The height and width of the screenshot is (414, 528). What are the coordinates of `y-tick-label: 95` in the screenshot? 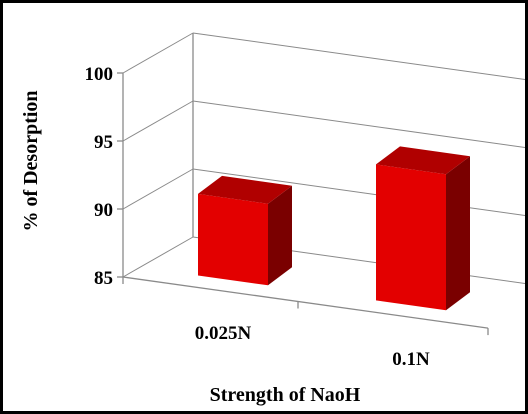 It's located at (103, 142).